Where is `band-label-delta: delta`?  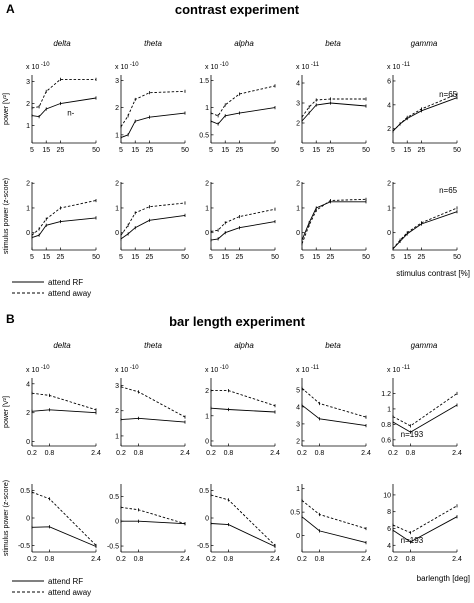 band-label-delta: delta is located at coordinates (62, 43).